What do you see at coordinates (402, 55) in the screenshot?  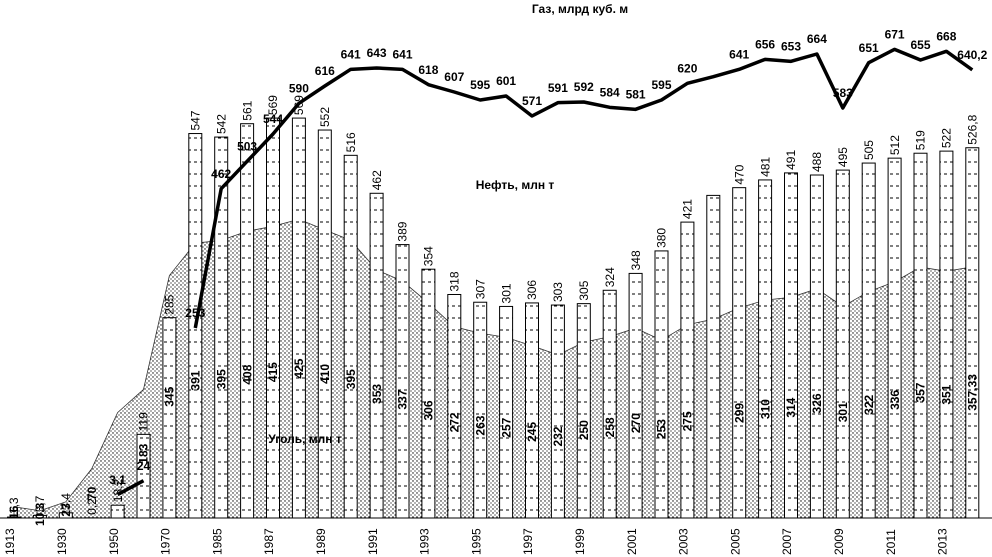 I see `gas-label: 641` at bounding box center [402, 55].